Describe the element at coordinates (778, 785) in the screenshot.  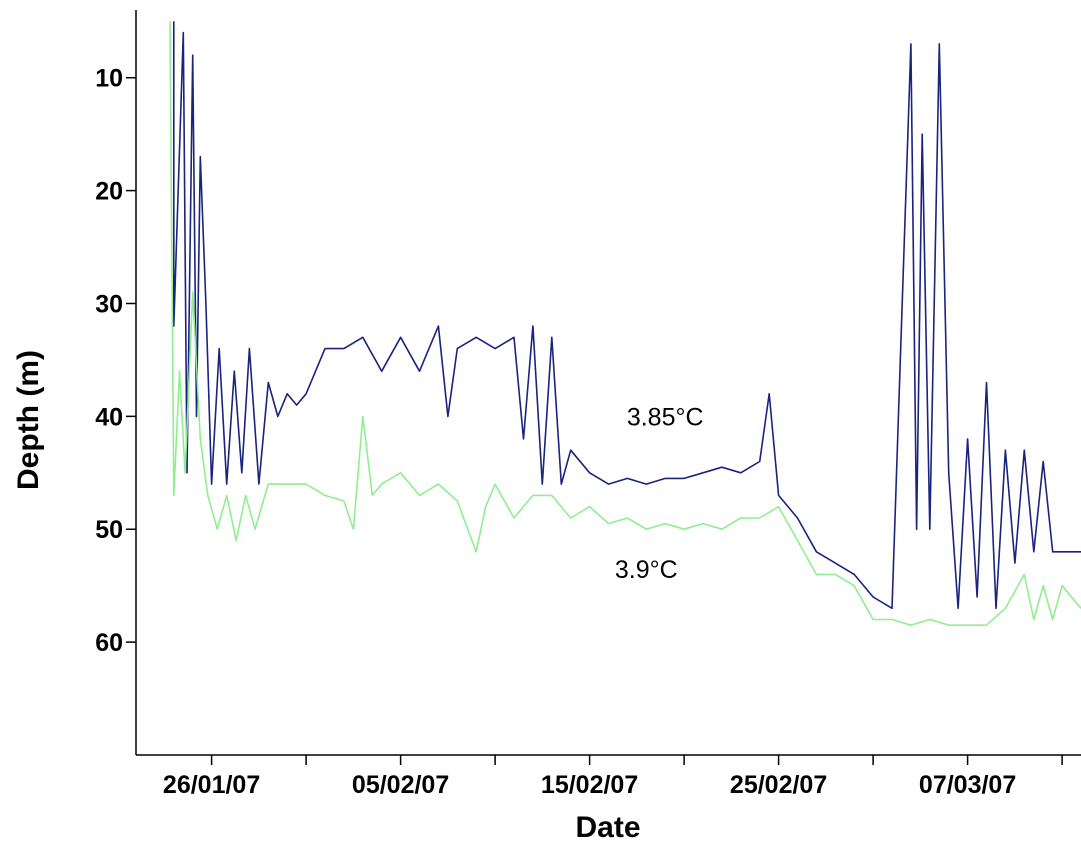
I see `x-tick-label: 25/02/07` at that location.